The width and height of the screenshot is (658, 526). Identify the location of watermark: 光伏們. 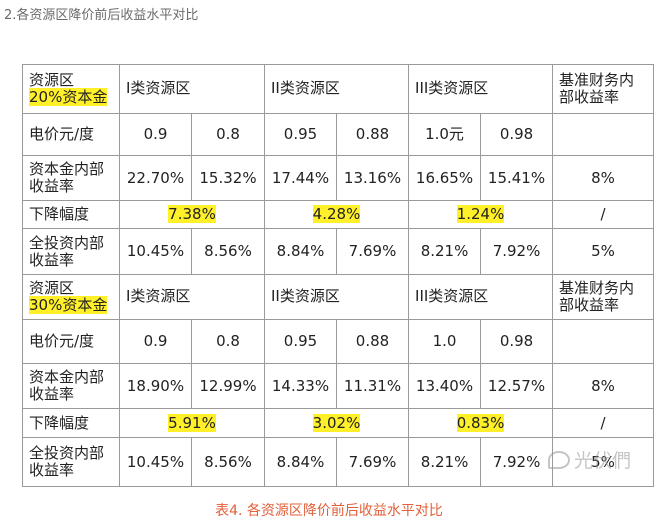
(589, 459).